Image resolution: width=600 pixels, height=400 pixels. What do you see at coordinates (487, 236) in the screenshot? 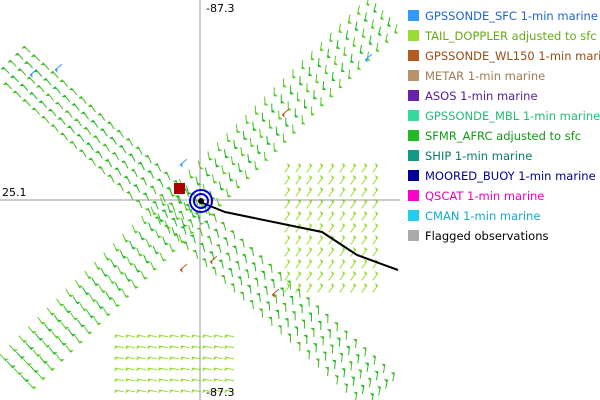
I see `legend-label: Flagged observations` at bounding box center [487, 236].